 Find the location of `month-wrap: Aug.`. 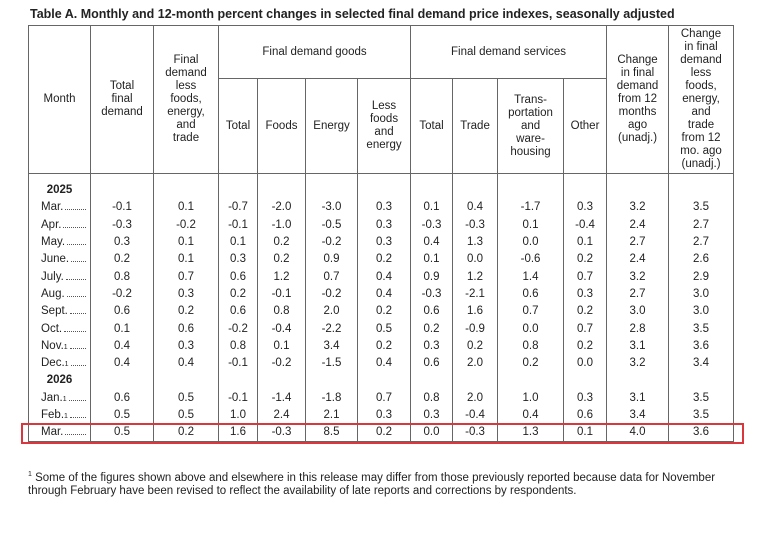

month-wrap: Aug. is located at coordinates (63, 294).